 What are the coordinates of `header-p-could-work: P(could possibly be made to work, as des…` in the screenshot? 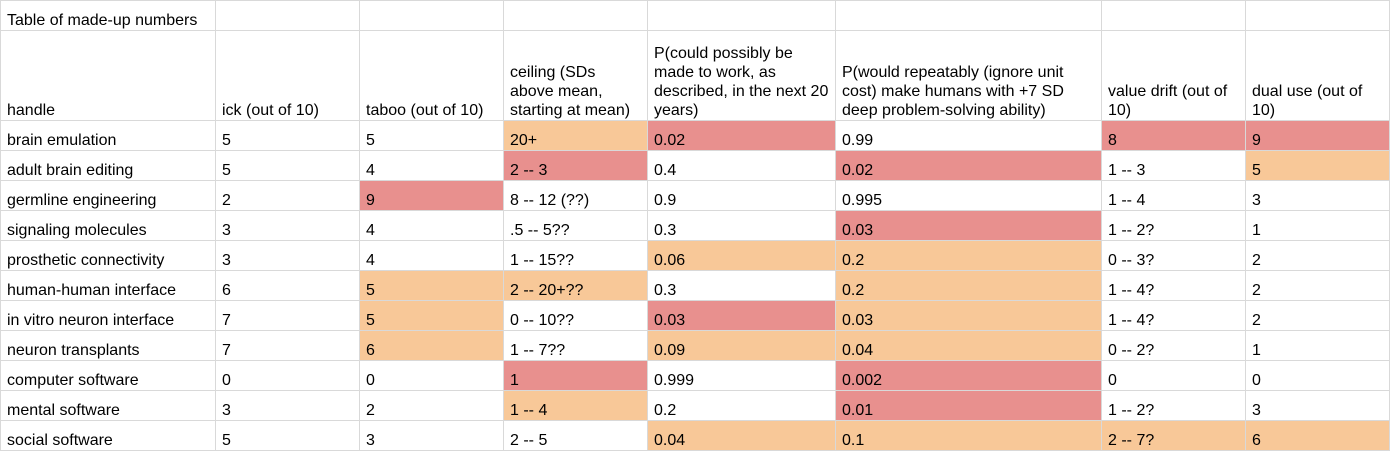 It's located at (741, 75).